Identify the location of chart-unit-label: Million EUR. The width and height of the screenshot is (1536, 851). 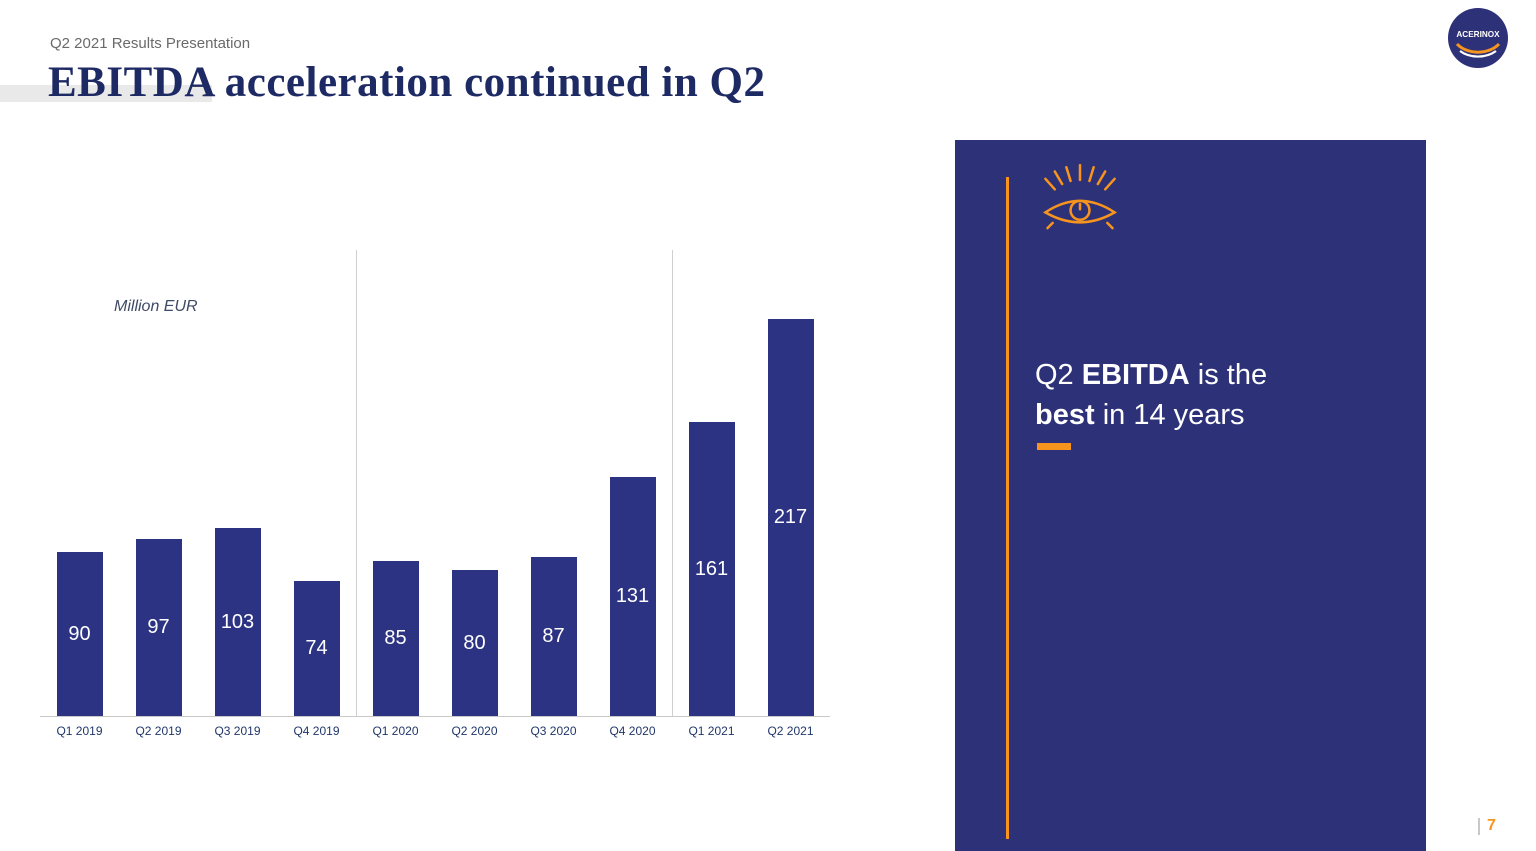
(156, 306).